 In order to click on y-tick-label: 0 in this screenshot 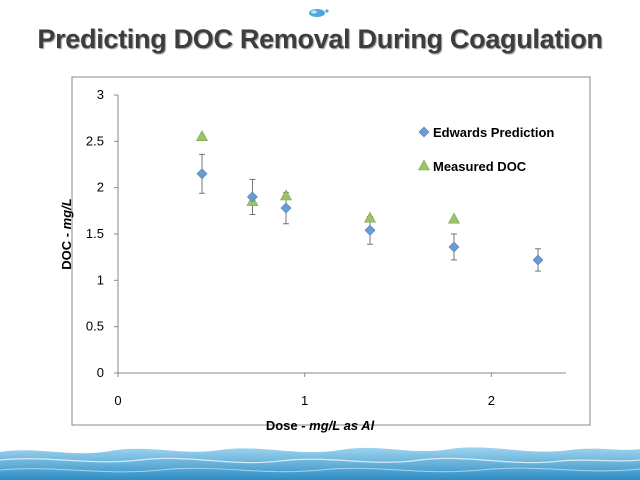, I will do `click(100, 372)`.